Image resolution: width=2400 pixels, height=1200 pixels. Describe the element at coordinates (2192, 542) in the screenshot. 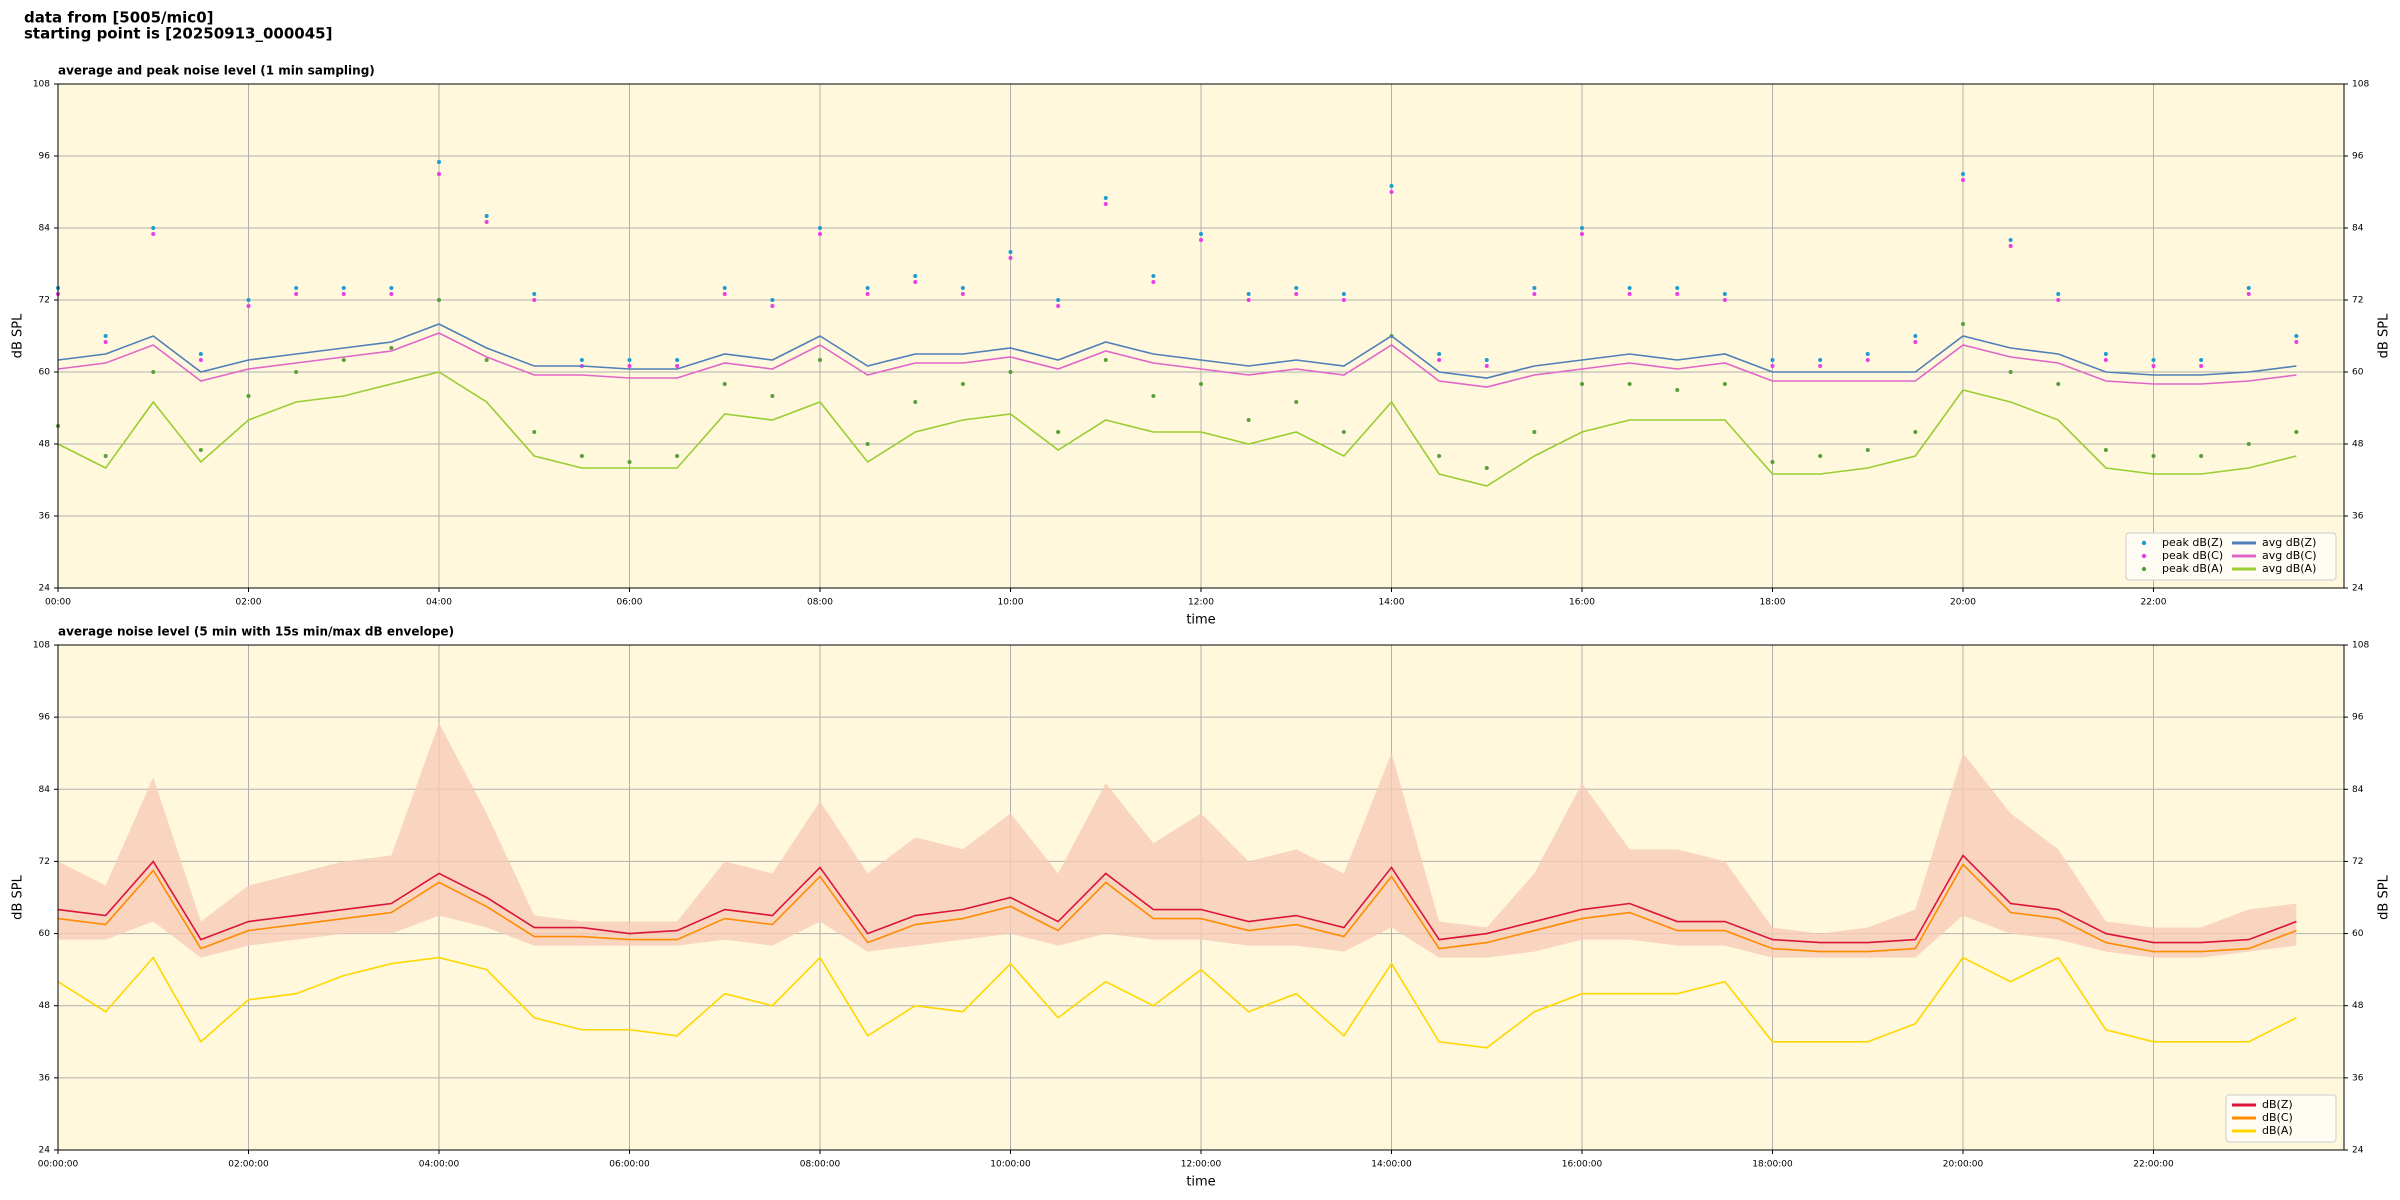

I see `legend-label: peak dB(Z)` at that location.